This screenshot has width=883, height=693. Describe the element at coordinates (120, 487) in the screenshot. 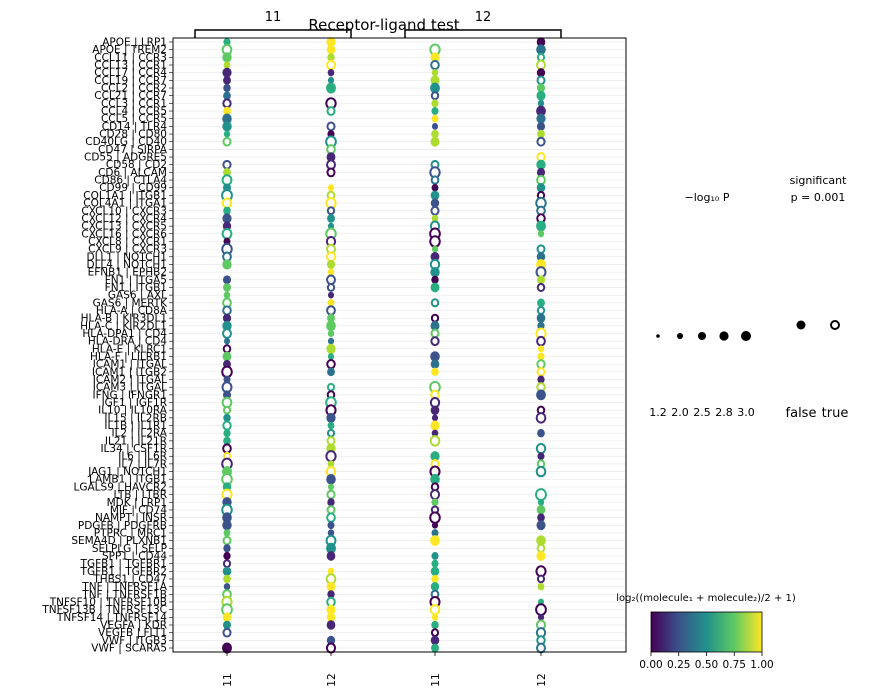

I see `y-tick-label: LGALS9 | HAVCR2` at that location.